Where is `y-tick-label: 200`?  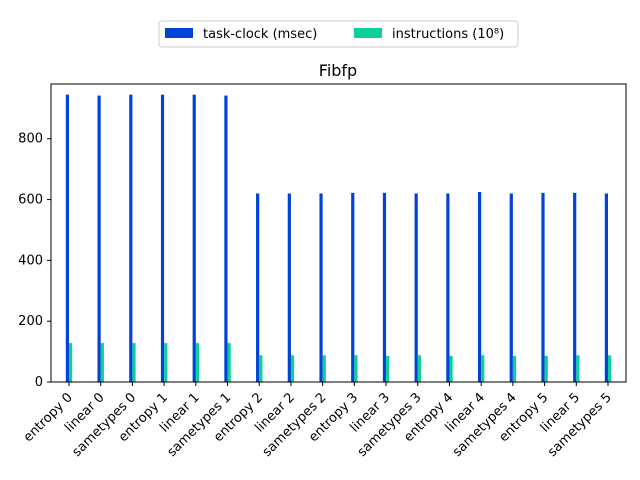
y-tick-label: 200 is located at coordinates (30, 321).